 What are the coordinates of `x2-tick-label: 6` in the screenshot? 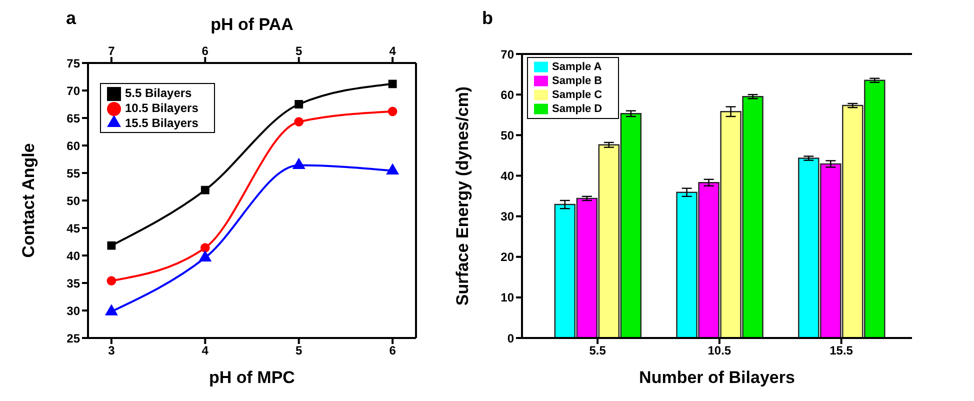 It's located at (205, 51).